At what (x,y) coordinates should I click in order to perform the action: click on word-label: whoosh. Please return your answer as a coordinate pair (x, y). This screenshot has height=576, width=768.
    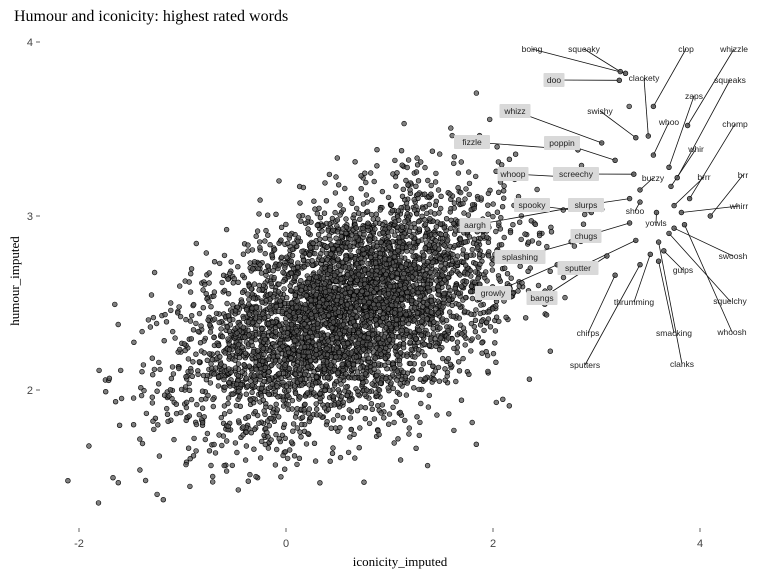
    Looking at the image, I should click on (731, 332).